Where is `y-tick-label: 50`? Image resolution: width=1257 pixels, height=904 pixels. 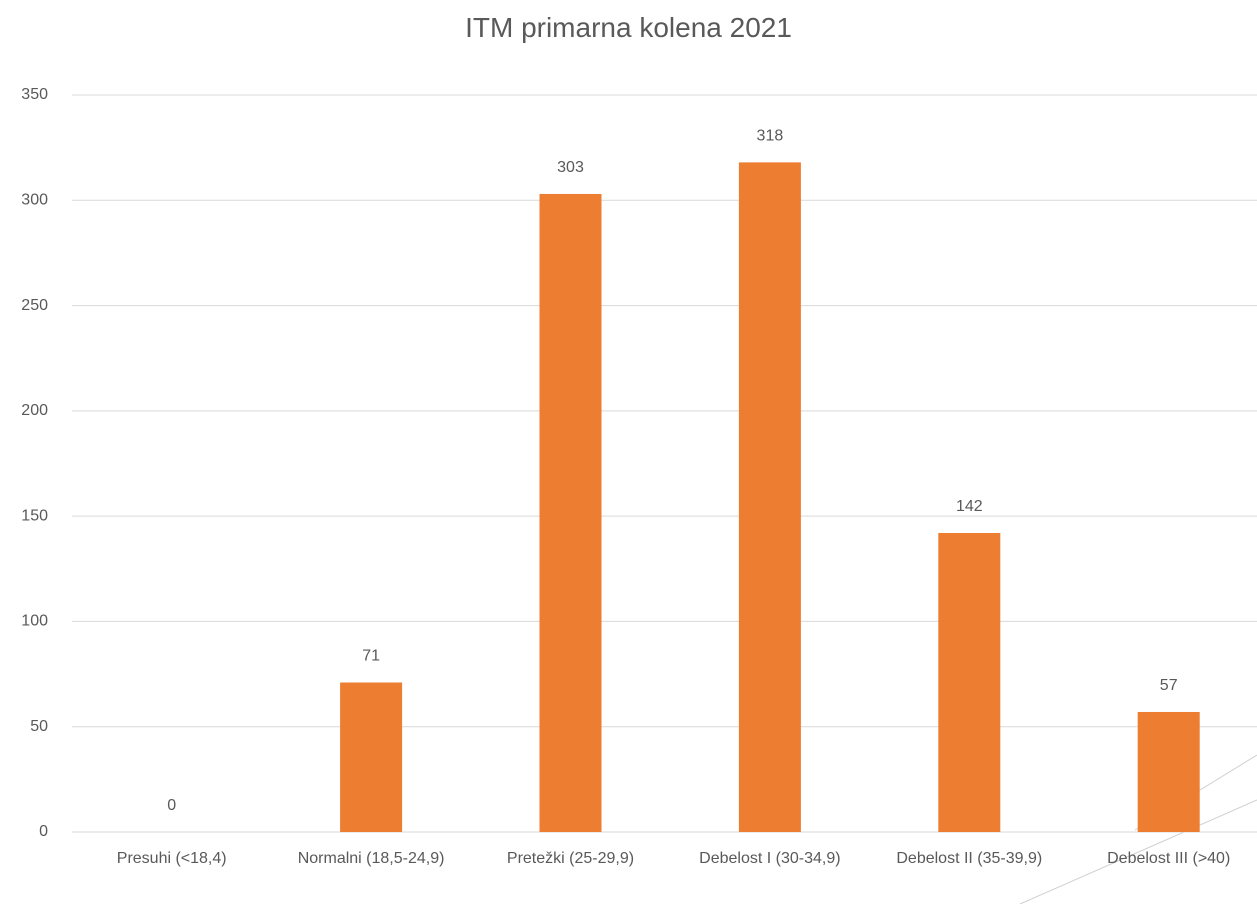
y-tick-label: 50 is located at coordinates (39, 726).